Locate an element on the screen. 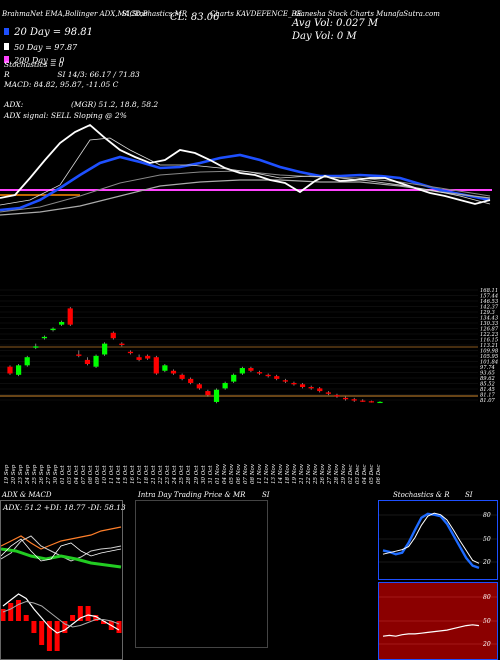 Image resolution: width=500 pixels, height=660 pixels. date-label: 04 Nov is located at coordinates (224, 474).